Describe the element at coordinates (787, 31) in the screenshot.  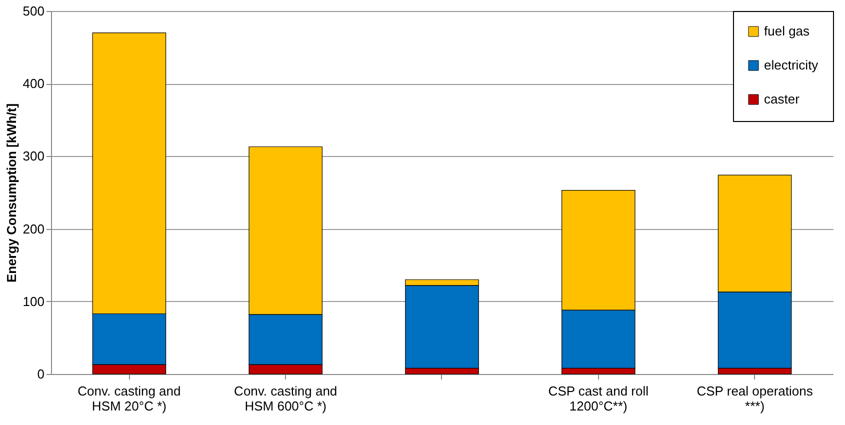
I see `legend-label: fuel gas` at that location.